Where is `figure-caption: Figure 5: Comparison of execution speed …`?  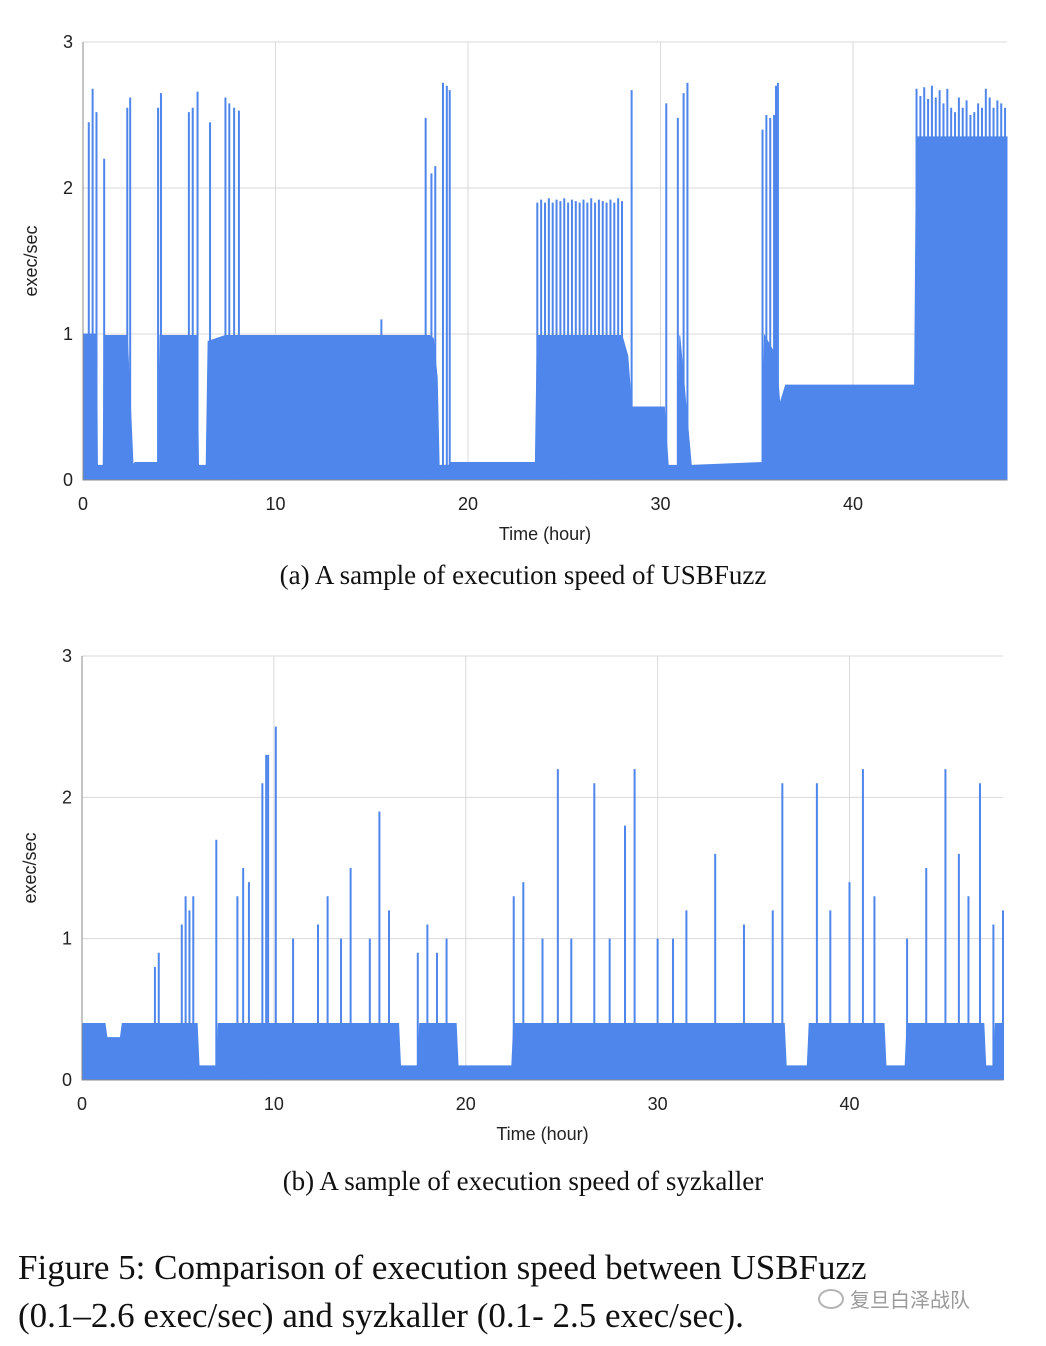 figure-caption: Figure 5: Comparison of execution speed … is located at coordinates (523, 1292).